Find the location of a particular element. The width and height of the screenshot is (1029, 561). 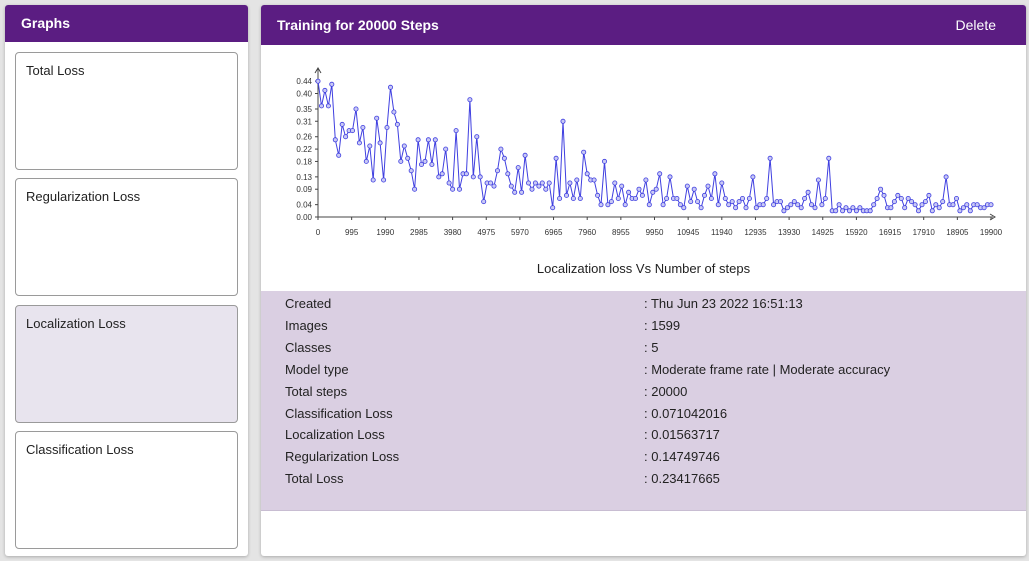

detail-row-total-loss: Total Loss : 0.23417665 is located at coordinates (645, 479).